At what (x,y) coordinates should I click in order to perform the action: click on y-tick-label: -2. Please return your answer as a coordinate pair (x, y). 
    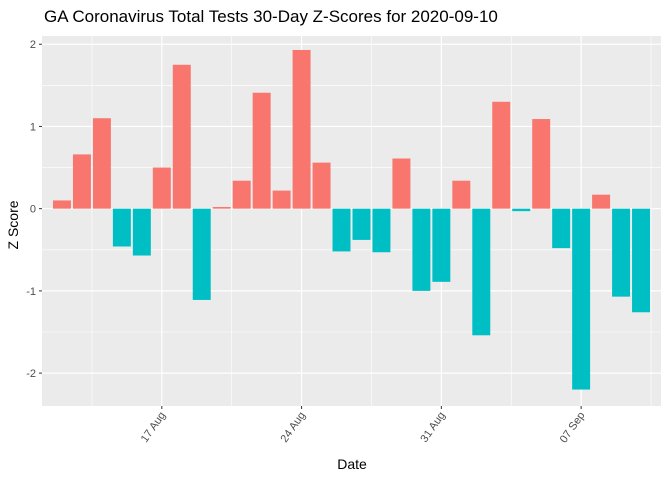
    Looking at the image, I should click on (31, 374).